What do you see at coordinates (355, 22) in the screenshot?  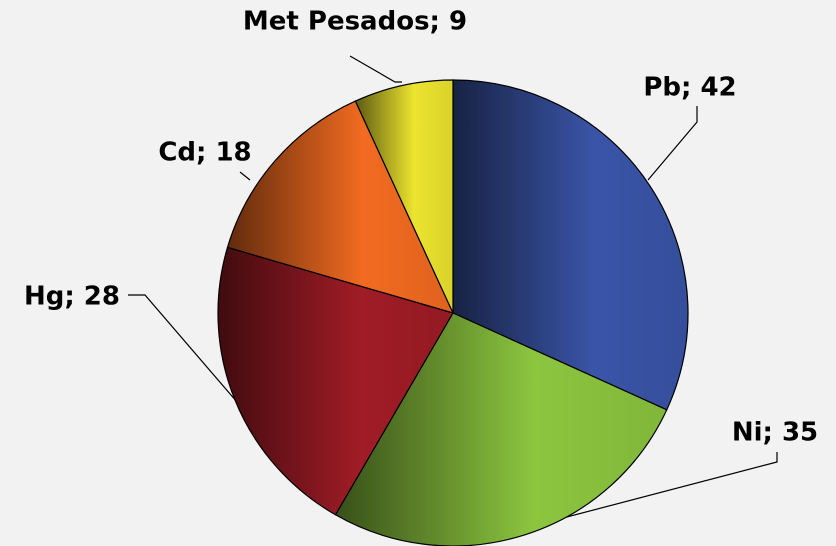 I see `data-label: Met Pesados; 9` at bounding box center [355, 22].